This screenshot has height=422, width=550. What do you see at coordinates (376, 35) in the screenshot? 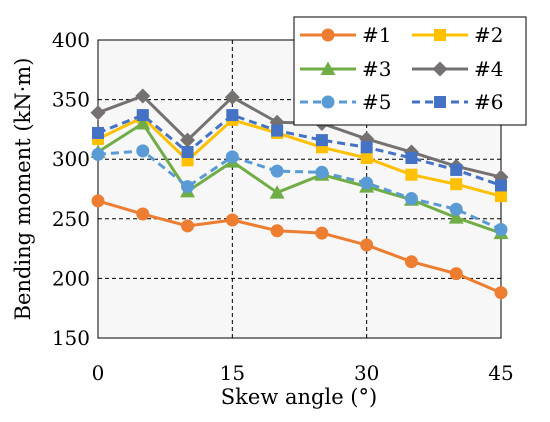
I see `legend-entry-1-label: #1` at bounding box center [376, 35].